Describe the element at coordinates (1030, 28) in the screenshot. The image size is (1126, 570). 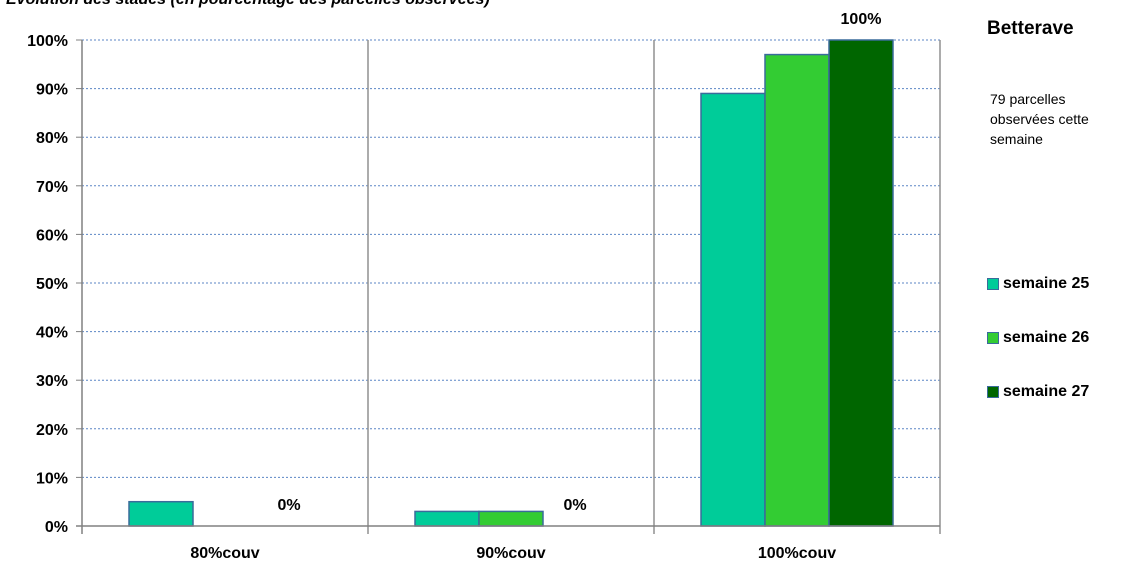
I see `crop-title: Betterave` at that location.